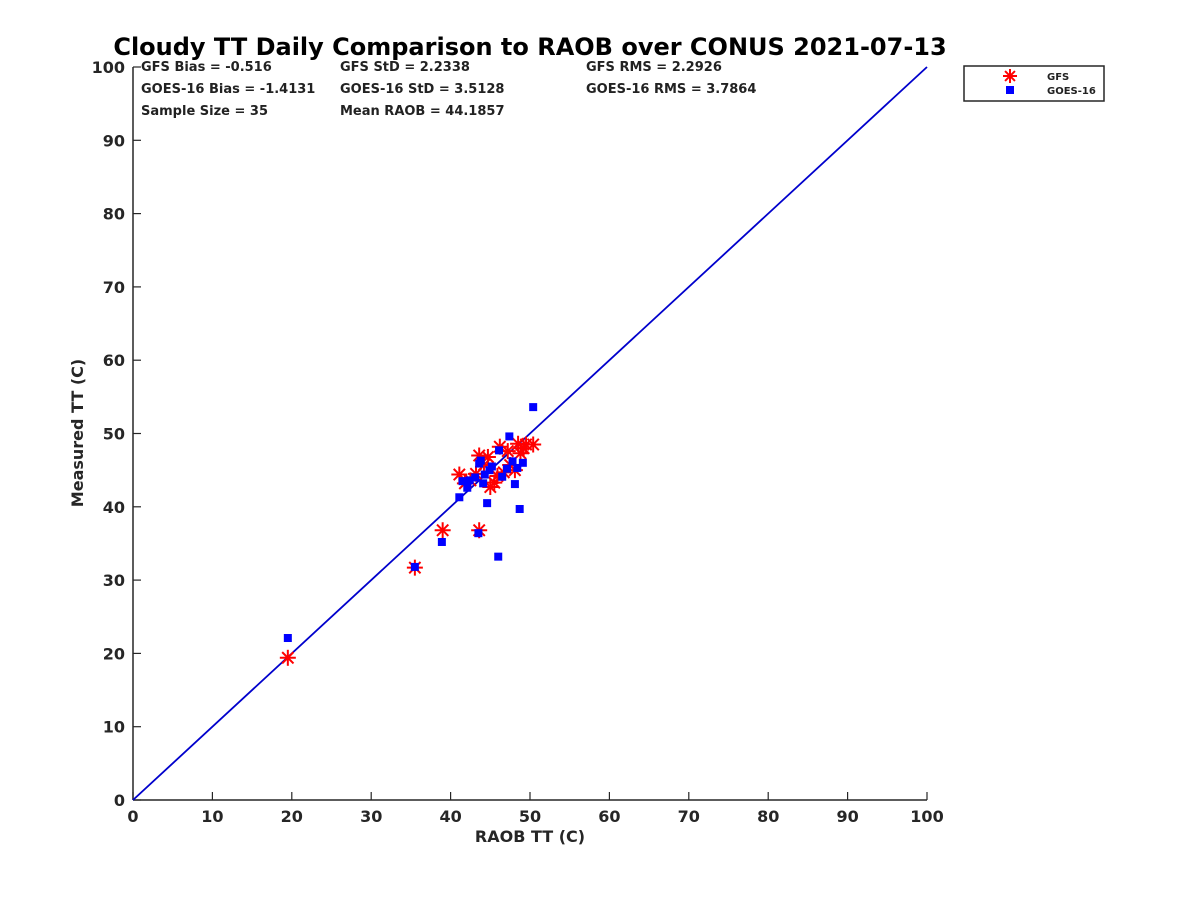 The width and height of the screenshot is (1200, 900). What do you see at coordinates (206, 67) in the screenshot?
I see `stat-text: GFS Bias = -0.516` at bounding box center [206, 67].